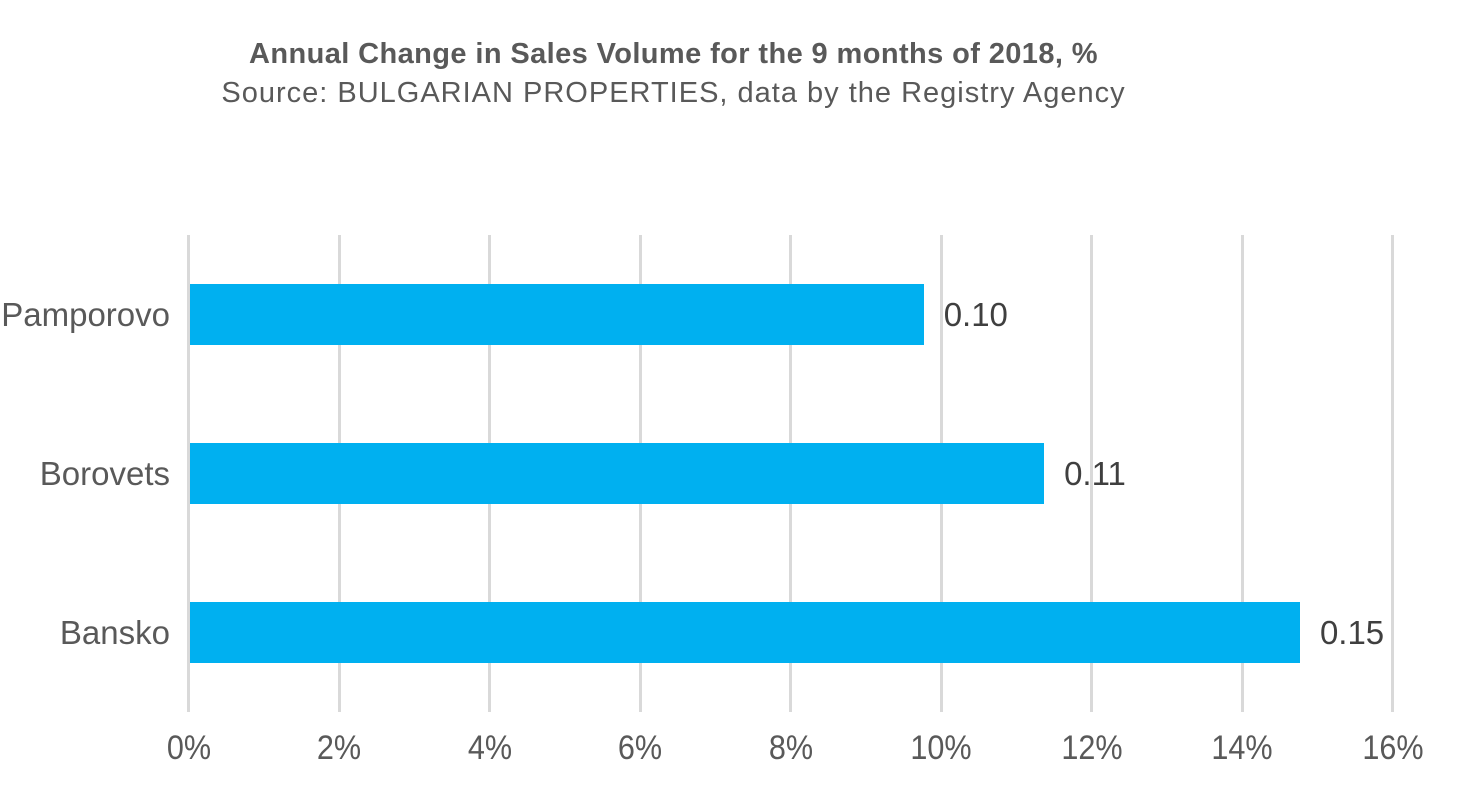  What do you see at coordinates (975, 314) in the screenshot?
I see `bar-value-label: 0.10` at bounding box center [975, 314].